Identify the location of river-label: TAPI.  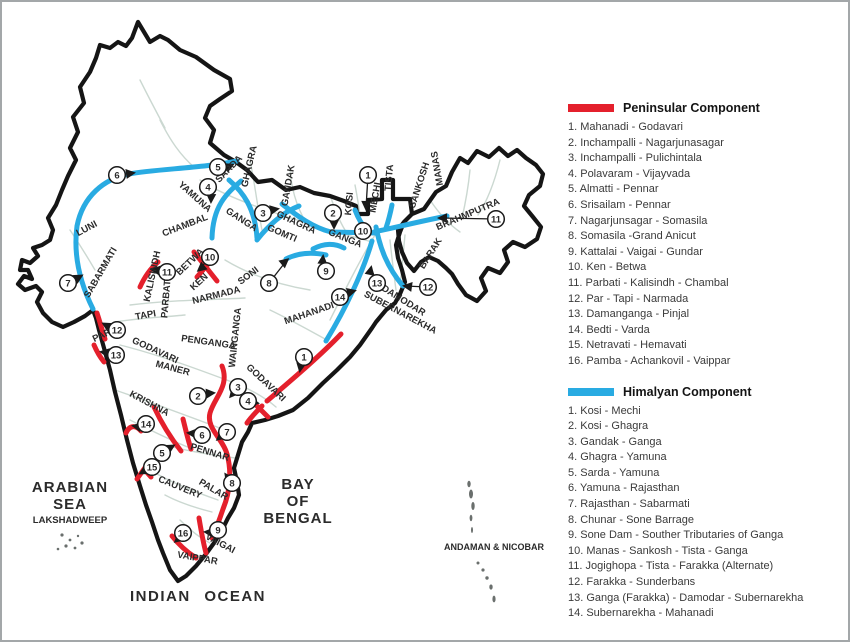
(145, 315).